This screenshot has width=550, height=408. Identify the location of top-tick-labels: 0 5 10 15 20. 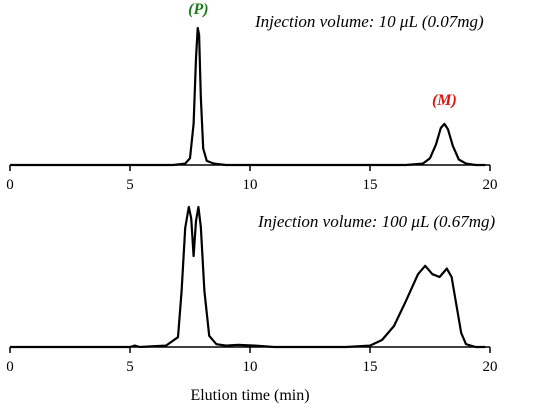
(251, 185).